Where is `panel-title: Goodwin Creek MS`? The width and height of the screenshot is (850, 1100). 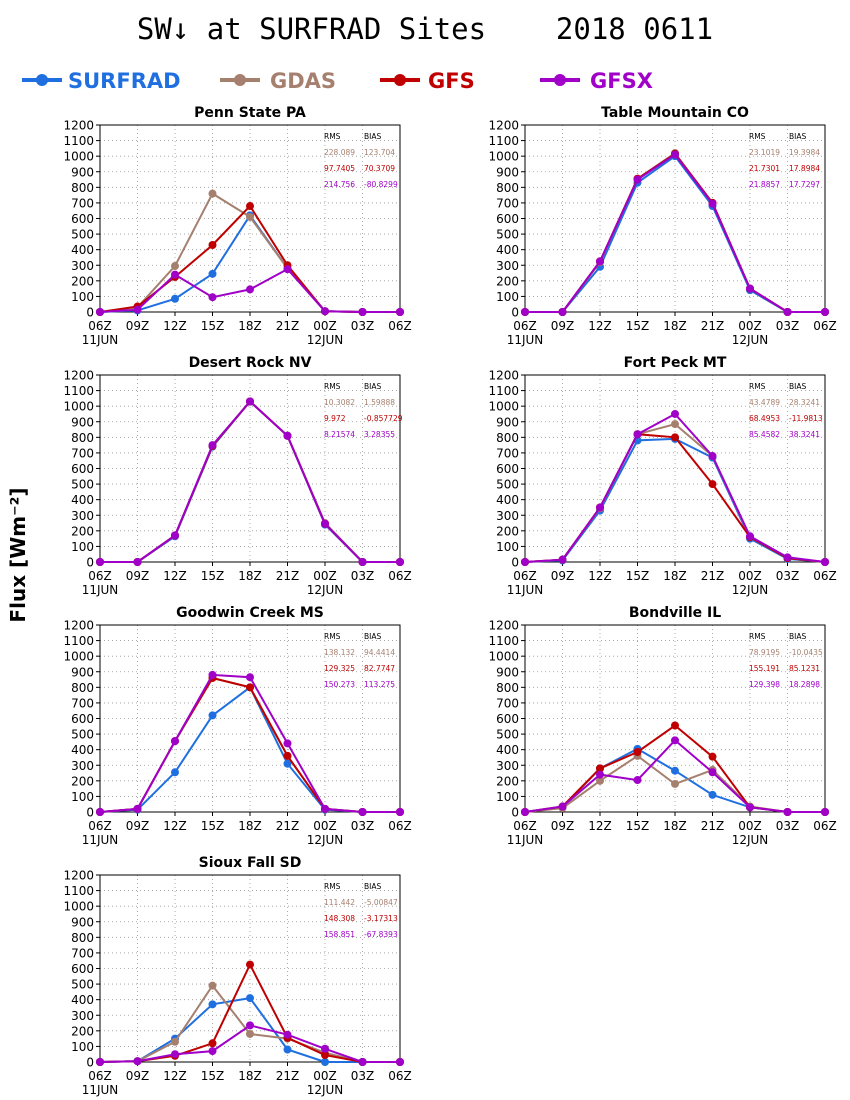 panel-title: Goodwin Creek MS is located at coordinates (250, 613).